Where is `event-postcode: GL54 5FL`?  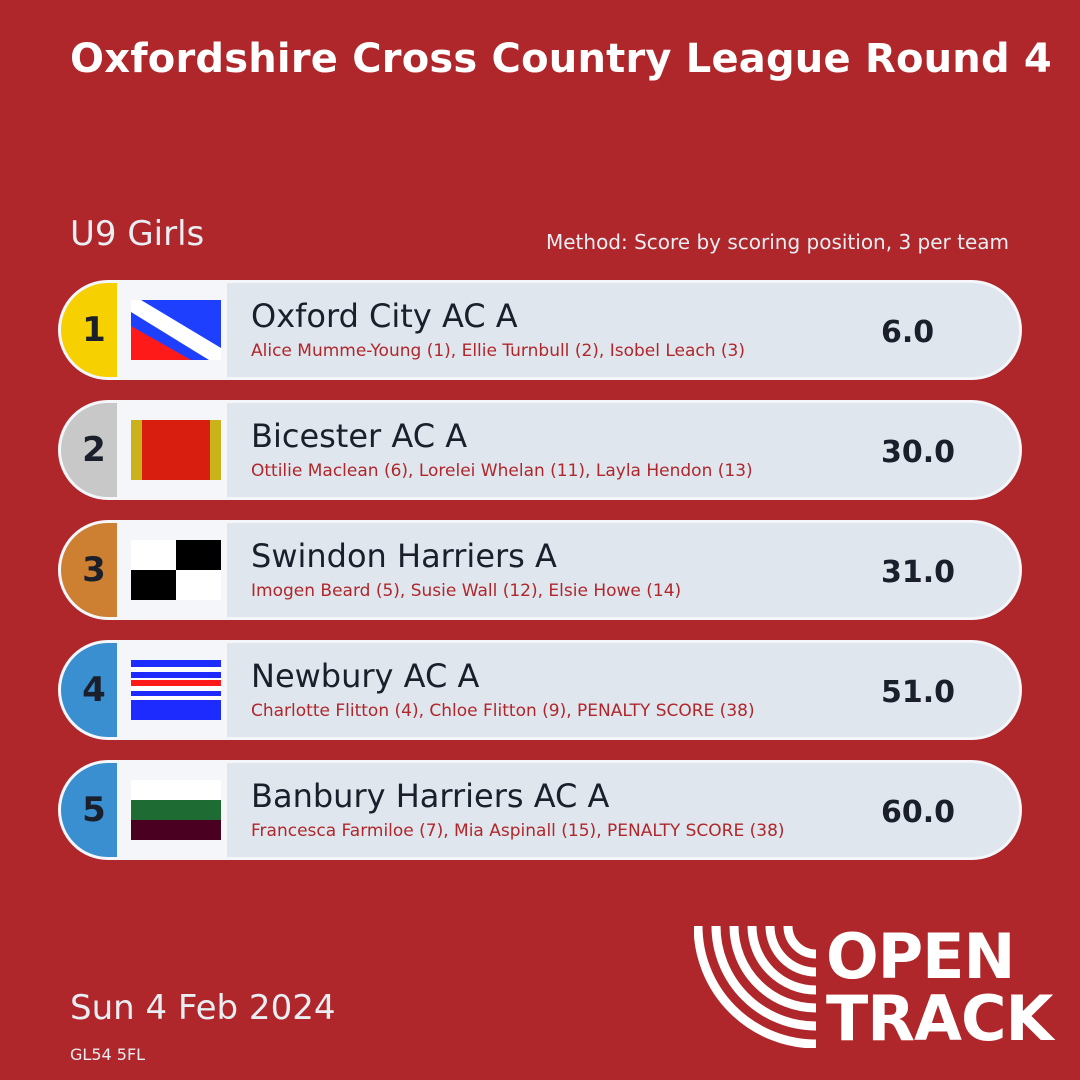
event-postcode: GL54 5FL is located at coordinates (108, 1054).